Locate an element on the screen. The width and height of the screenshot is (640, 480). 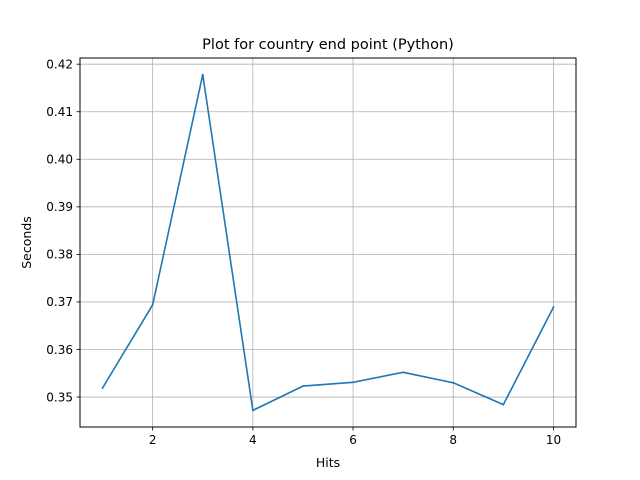
x-tick-label: 4 is located at coordinates (253, 440).